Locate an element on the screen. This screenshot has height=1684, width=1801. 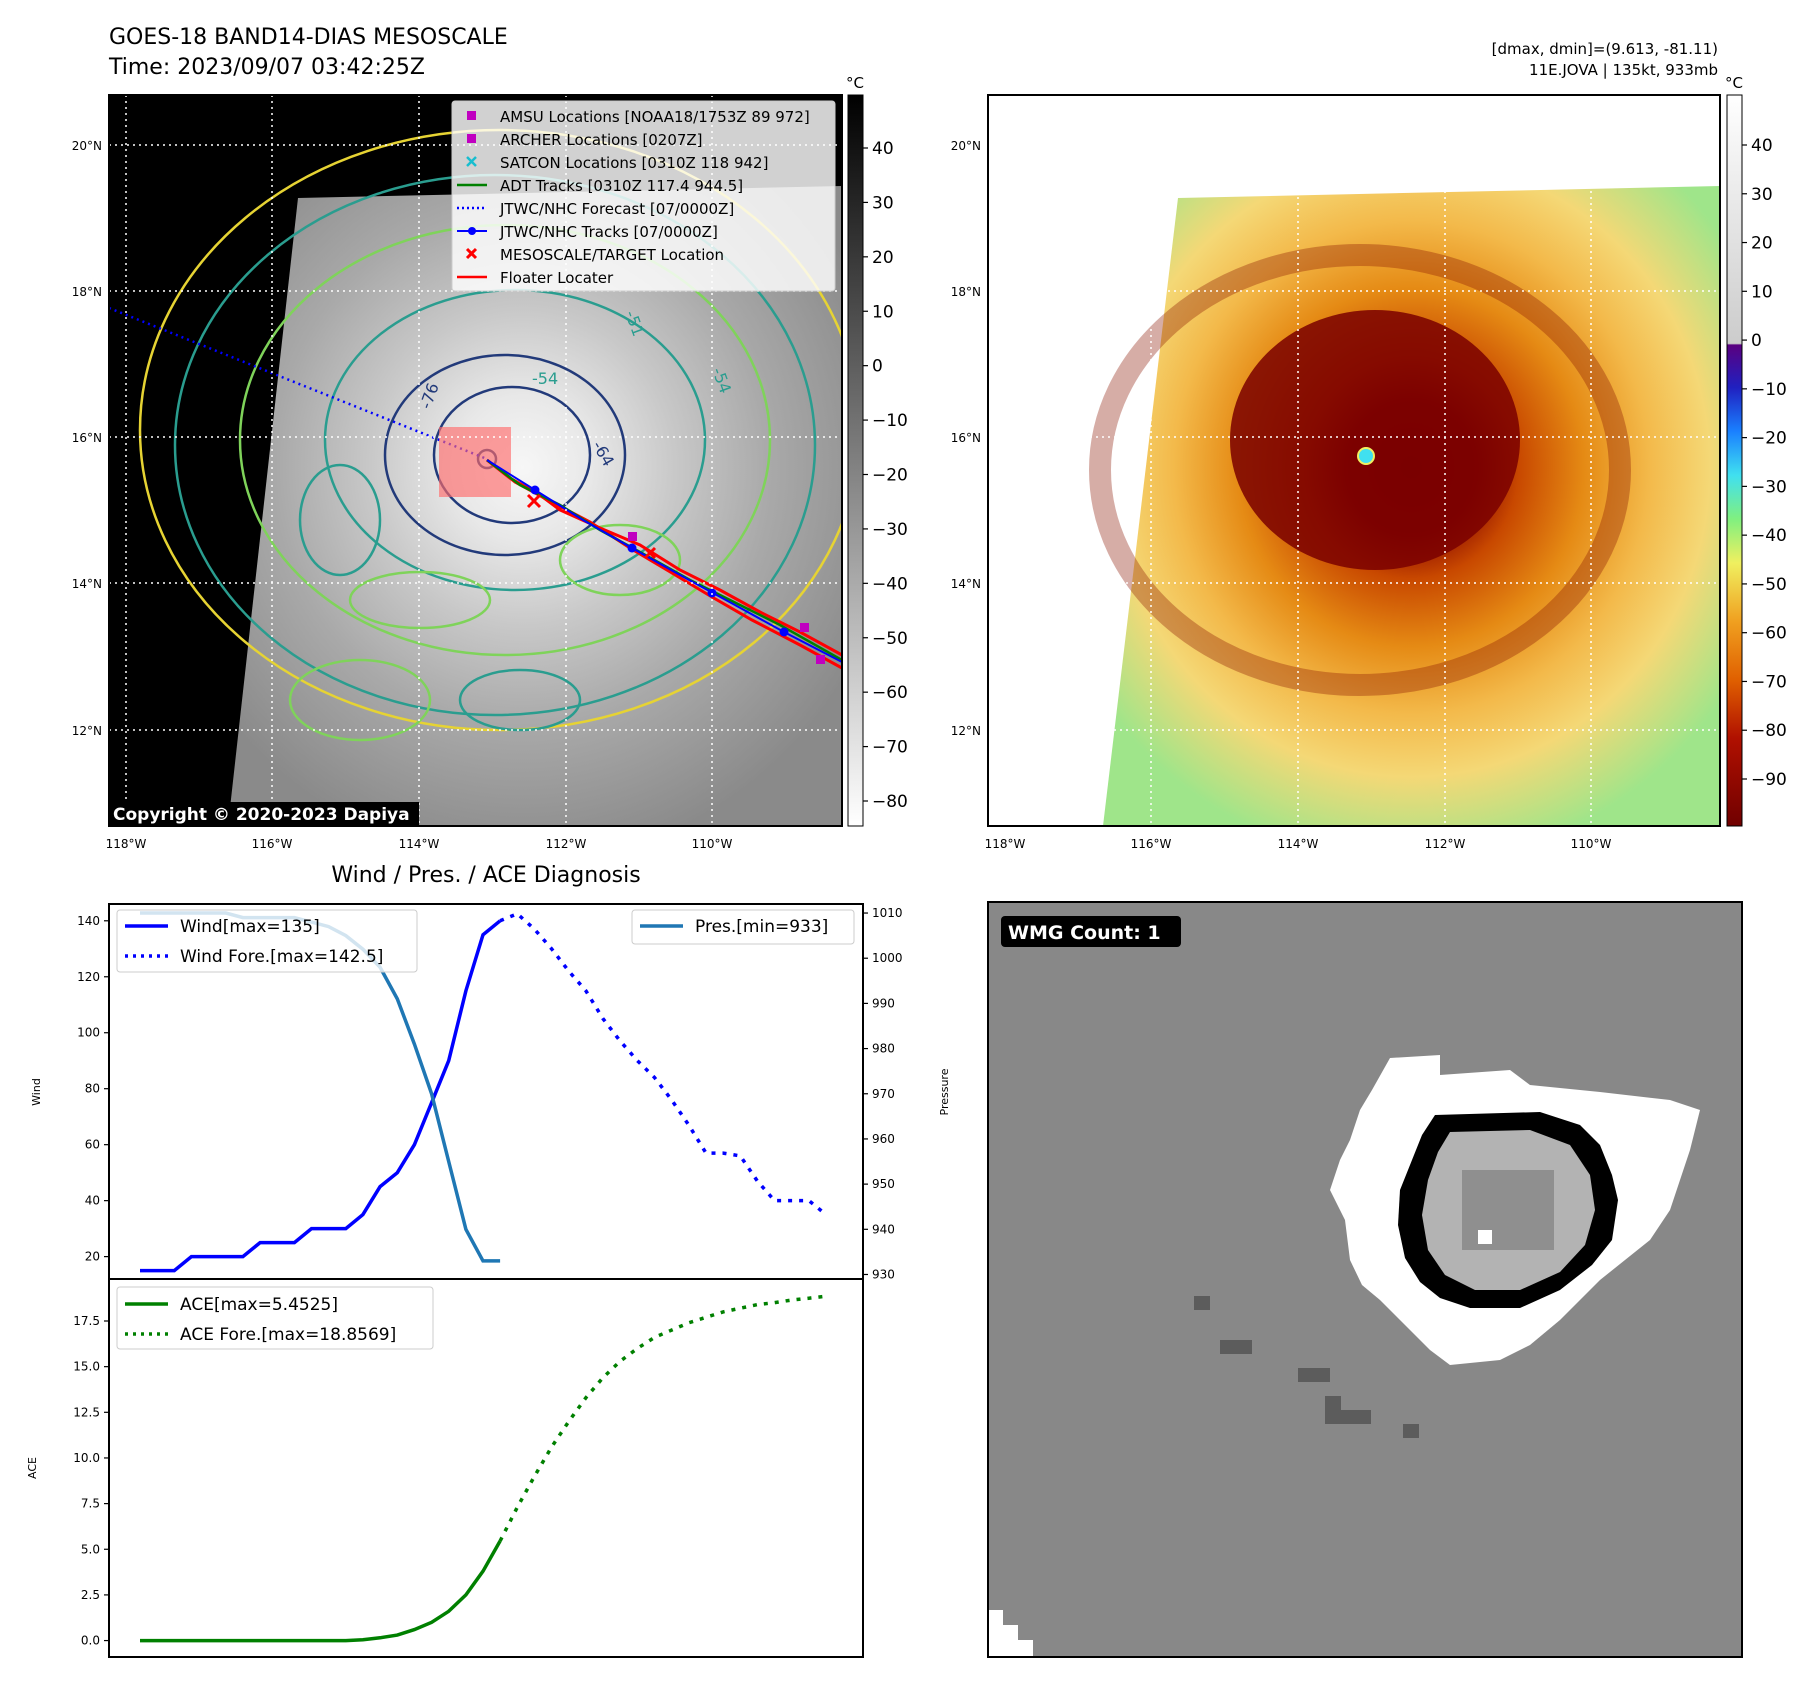
legend-floater-label: Floater Locater is located at coordinates (557, 278).